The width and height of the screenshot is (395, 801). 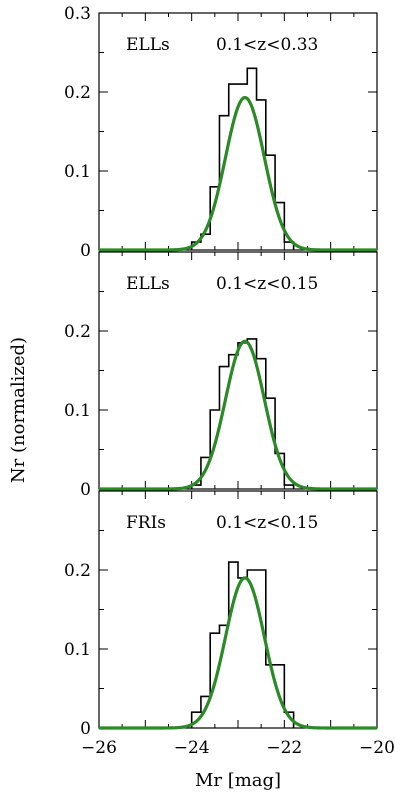 What do you see at coordinates (192, 748) in the screenshot?
I see `x-tick-label: −24` at bounding box center [192, 748].